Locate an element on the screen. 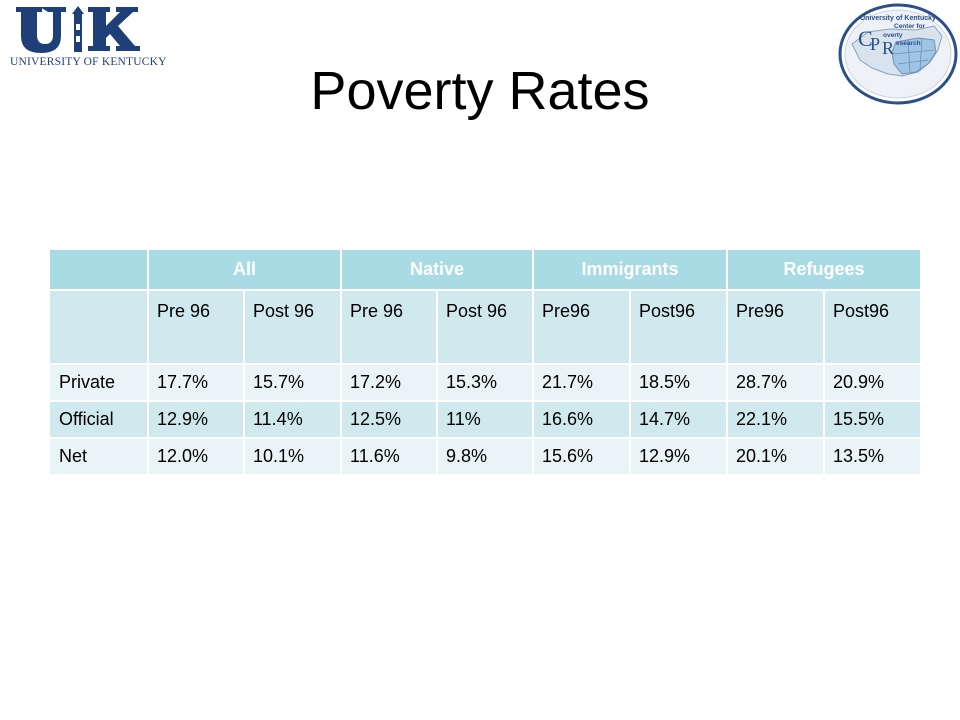 The height and width of the screenshot is (720, 960). cpr-center-text: Center for is located at coordinates (910, 26).